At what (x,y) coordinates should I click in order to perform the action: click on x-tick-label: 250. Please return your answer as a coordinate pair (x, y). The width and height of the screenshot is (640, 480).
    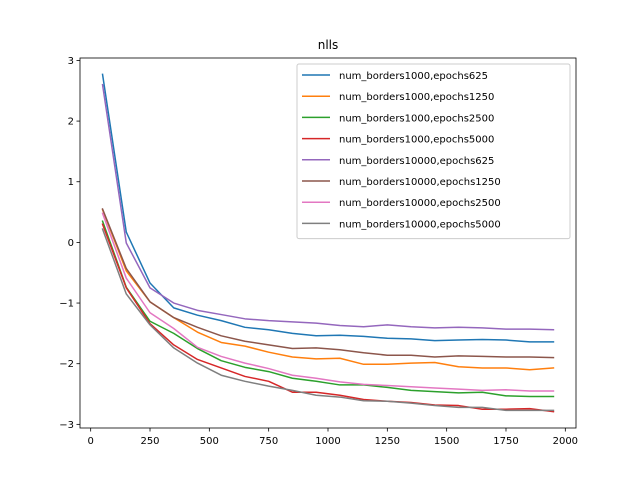
    Looking at the image, I should click on (149, 441).